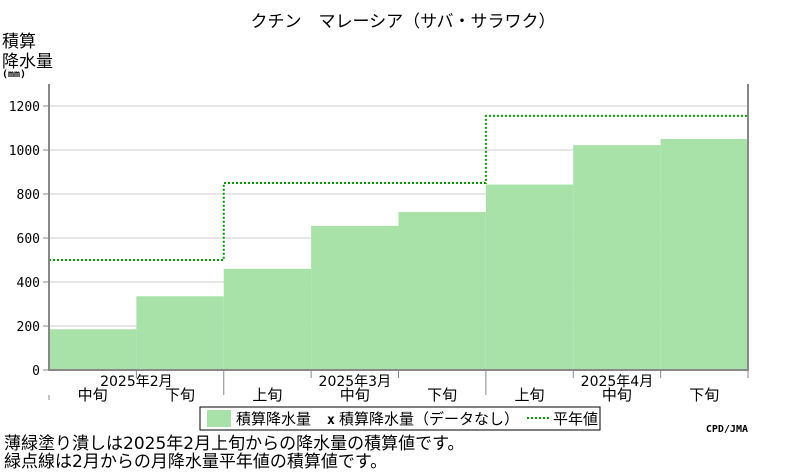 This screenshot has height=474, width=800. I want to click on y-ticks: 0 200 400 600 800 1000 1200, so click(29, 239).